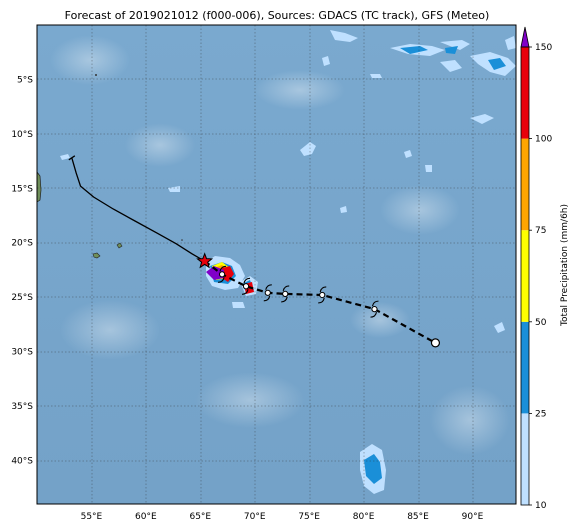 This screenshot has height=529, width=581. Describe the element at coordinates (435, 343) in the screenshot. I see `final-position-marker` at that location.